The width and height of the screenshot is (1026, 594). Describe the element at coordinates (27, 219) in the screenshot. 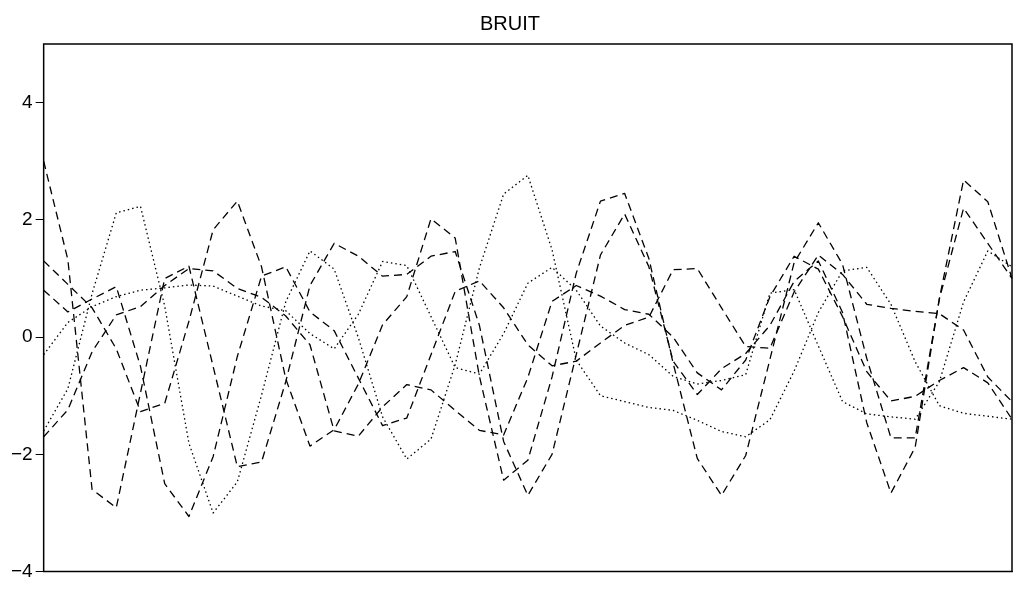

I see `y-tick-label: 2` at that location.